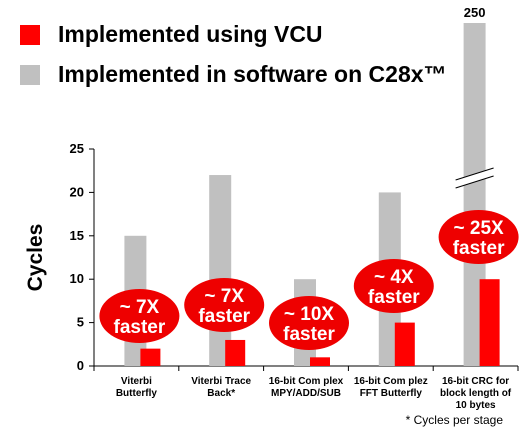 The width and height of the screenshot is (529, 435). What do you see at coordinates (479, 228) in the screenshot?
I see `speedup-callout-ratio: ~ 25X` at bounding box center [479, 228].